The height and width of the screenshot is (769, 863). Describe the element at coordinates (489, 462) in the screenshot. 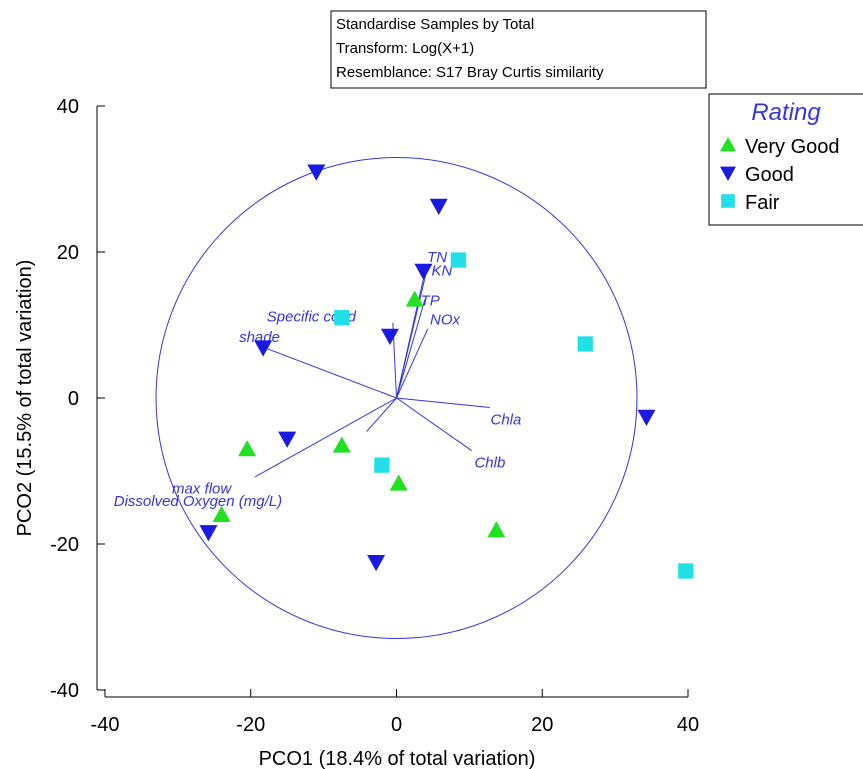

I see `vector-label: Chlb` at that location.